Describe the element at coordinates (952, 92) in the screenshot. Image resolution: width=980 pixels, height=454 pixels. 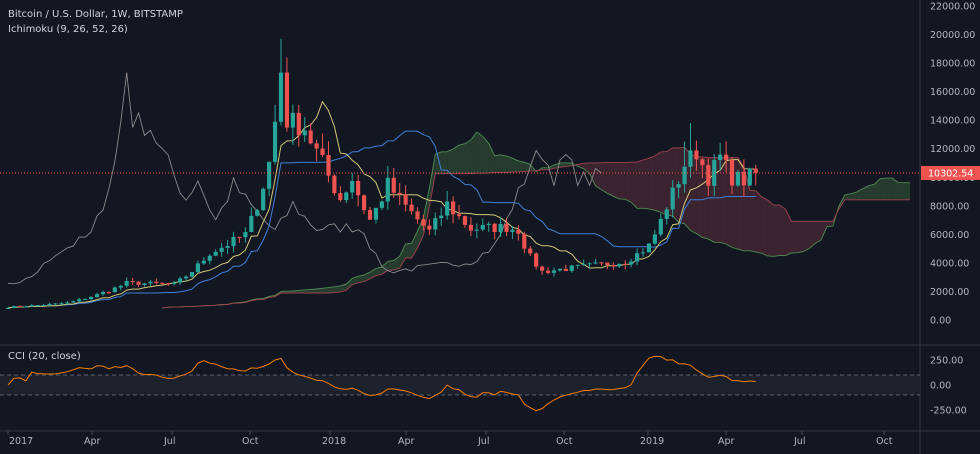
I see `price-tick-label: 16000.00` at that location.